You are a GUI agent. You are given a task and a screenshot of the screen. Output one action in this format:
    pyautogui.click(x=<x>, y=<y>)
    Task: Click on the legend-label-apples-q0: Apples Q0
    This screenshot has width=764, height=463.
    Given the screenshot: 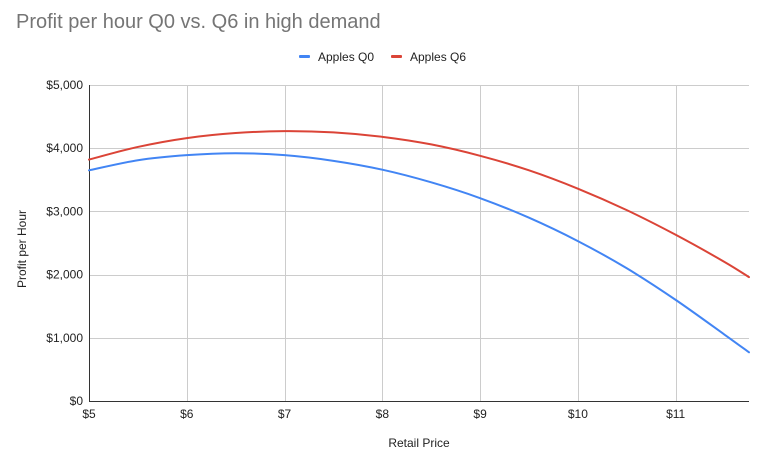 What is the action you would take?
    pyautogui.click(x=346, y=57)
    